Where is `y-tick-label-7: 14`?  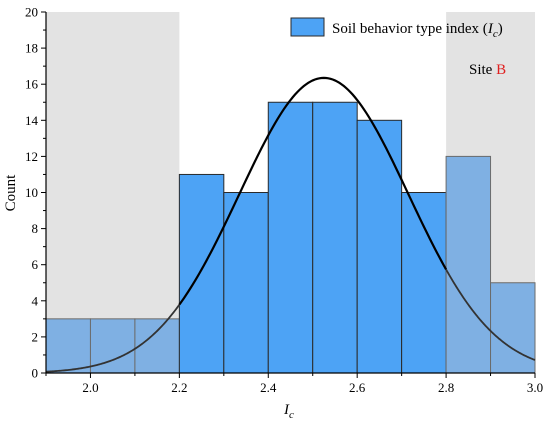
y-tick-label-7: 14 is located at coordinates (32, 120).